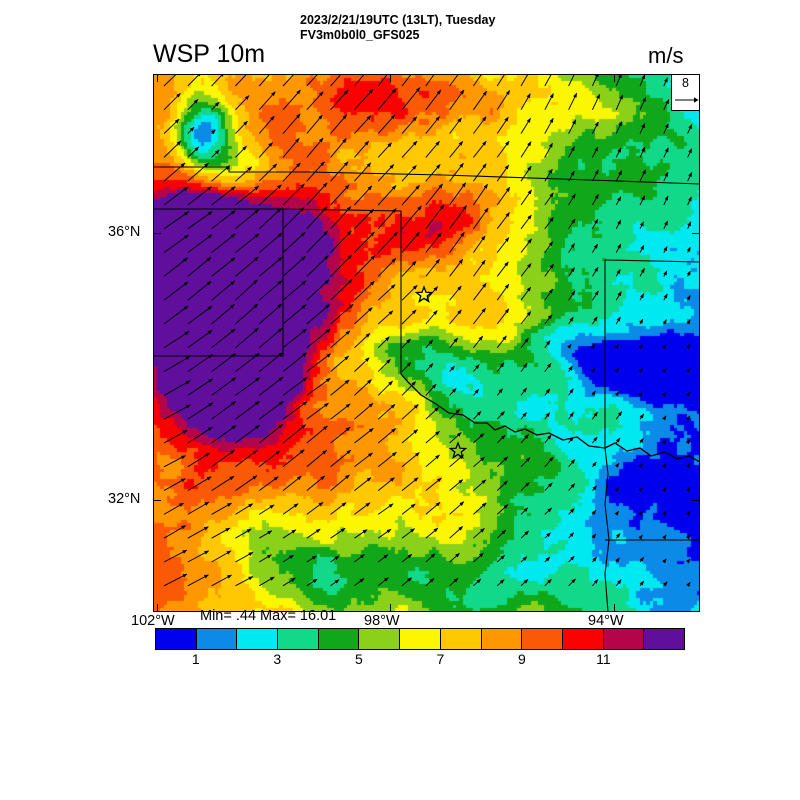 This screenshot has width=800, height=800. What do you see at coordinates (603, 659) in the screenshot?
I see `colorbar-tick-11: 11` at bounding box center [603, 659].